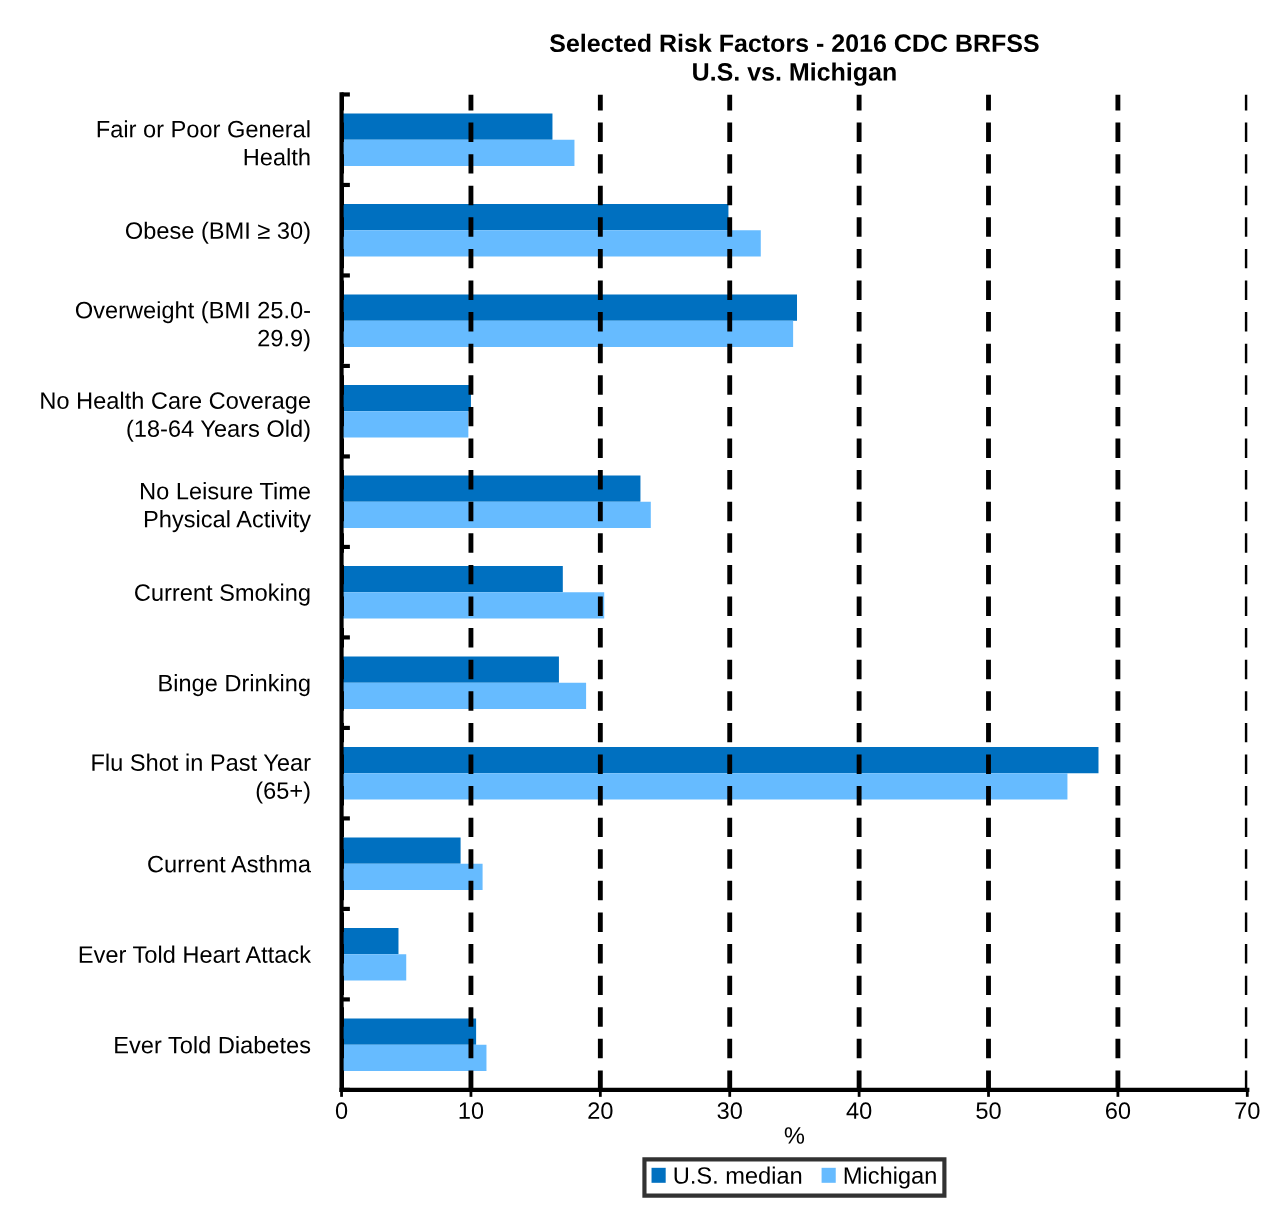 The image size is (1265, 1211). What do you see at coordinates (234, 685) in the screenshot?
I see `y-tick-label: Binge Drinking` at bounding box center [234, 685].